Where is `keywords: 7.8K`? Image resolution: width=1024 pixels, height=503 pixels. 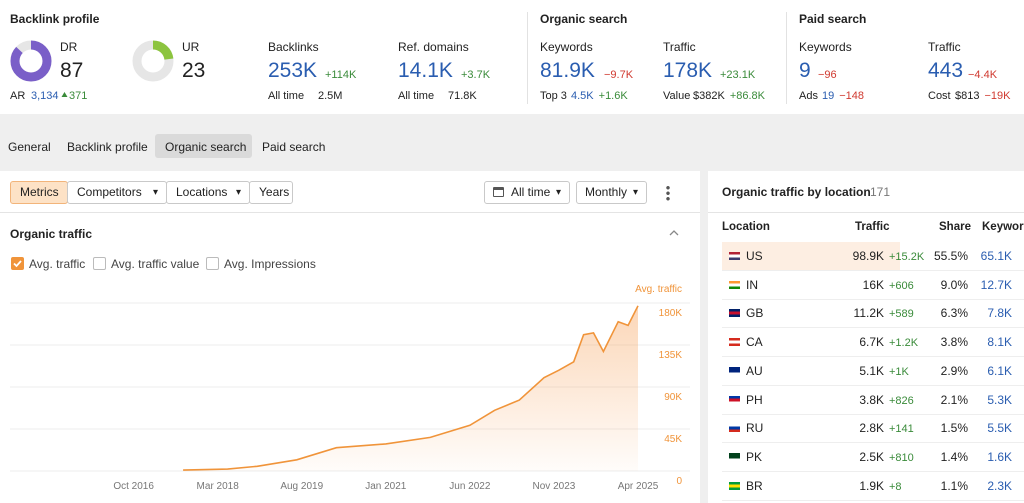
keywords: 7.8K is located at coordinates (999, 313).